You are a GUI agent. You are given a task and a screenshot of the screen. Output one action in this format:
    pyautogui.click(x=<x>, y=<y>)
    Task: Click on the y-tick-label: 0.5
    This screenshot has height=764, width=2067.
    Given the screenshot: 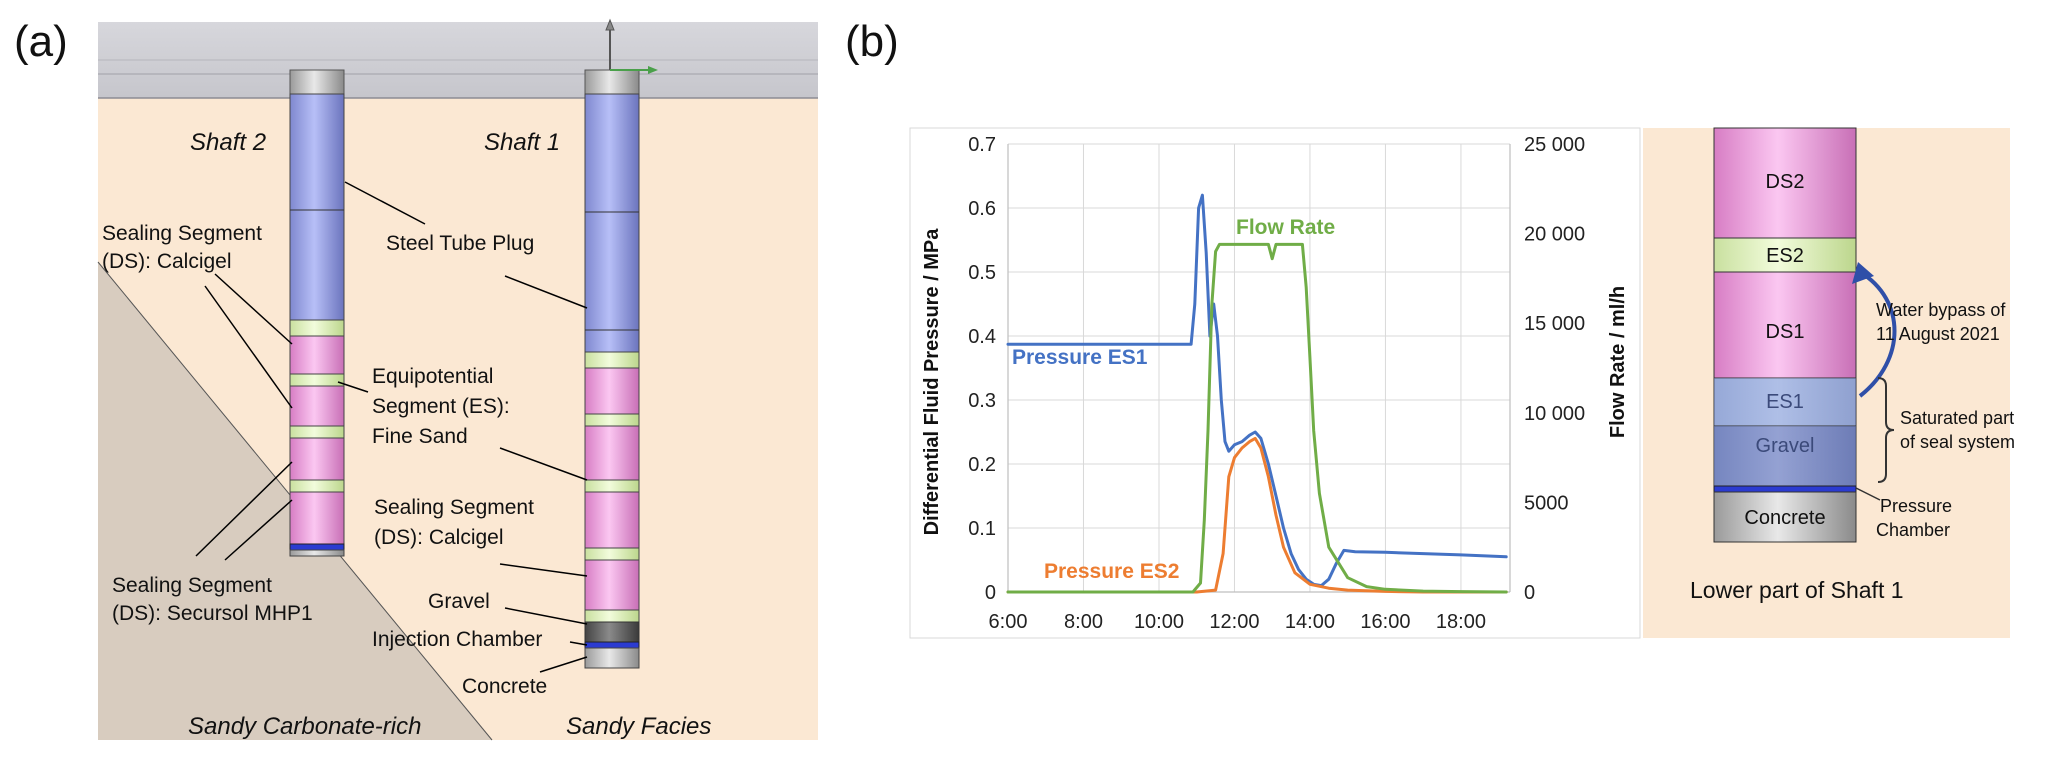 What is the action you would take?
    pyautogui.click(x=982, y=273)
    